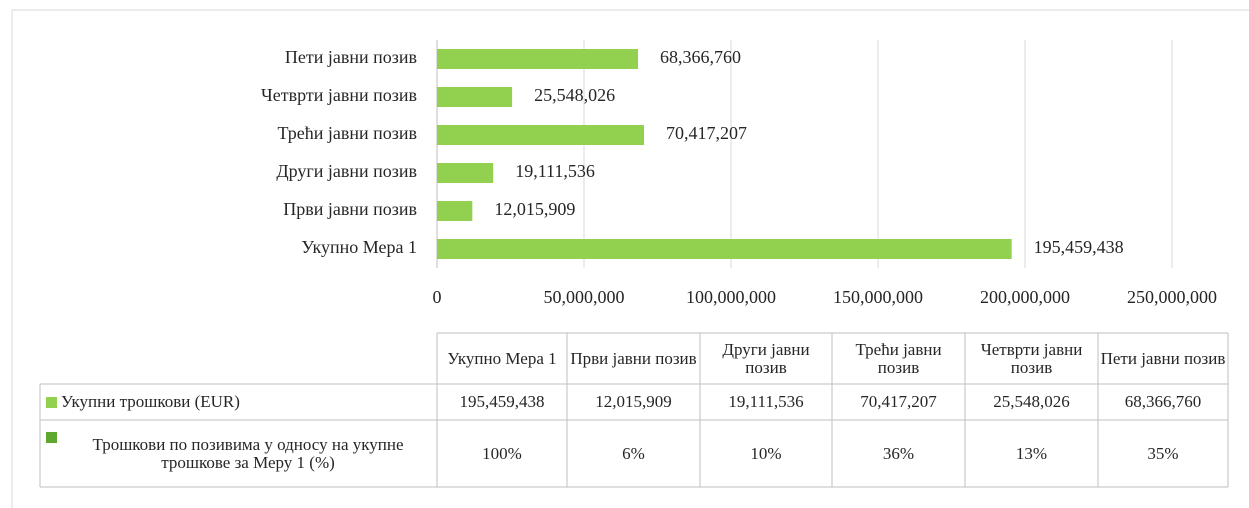 The image size is (1249, 508). I want to click on y-tick-label: Први јавни позив, so click(350, 209).